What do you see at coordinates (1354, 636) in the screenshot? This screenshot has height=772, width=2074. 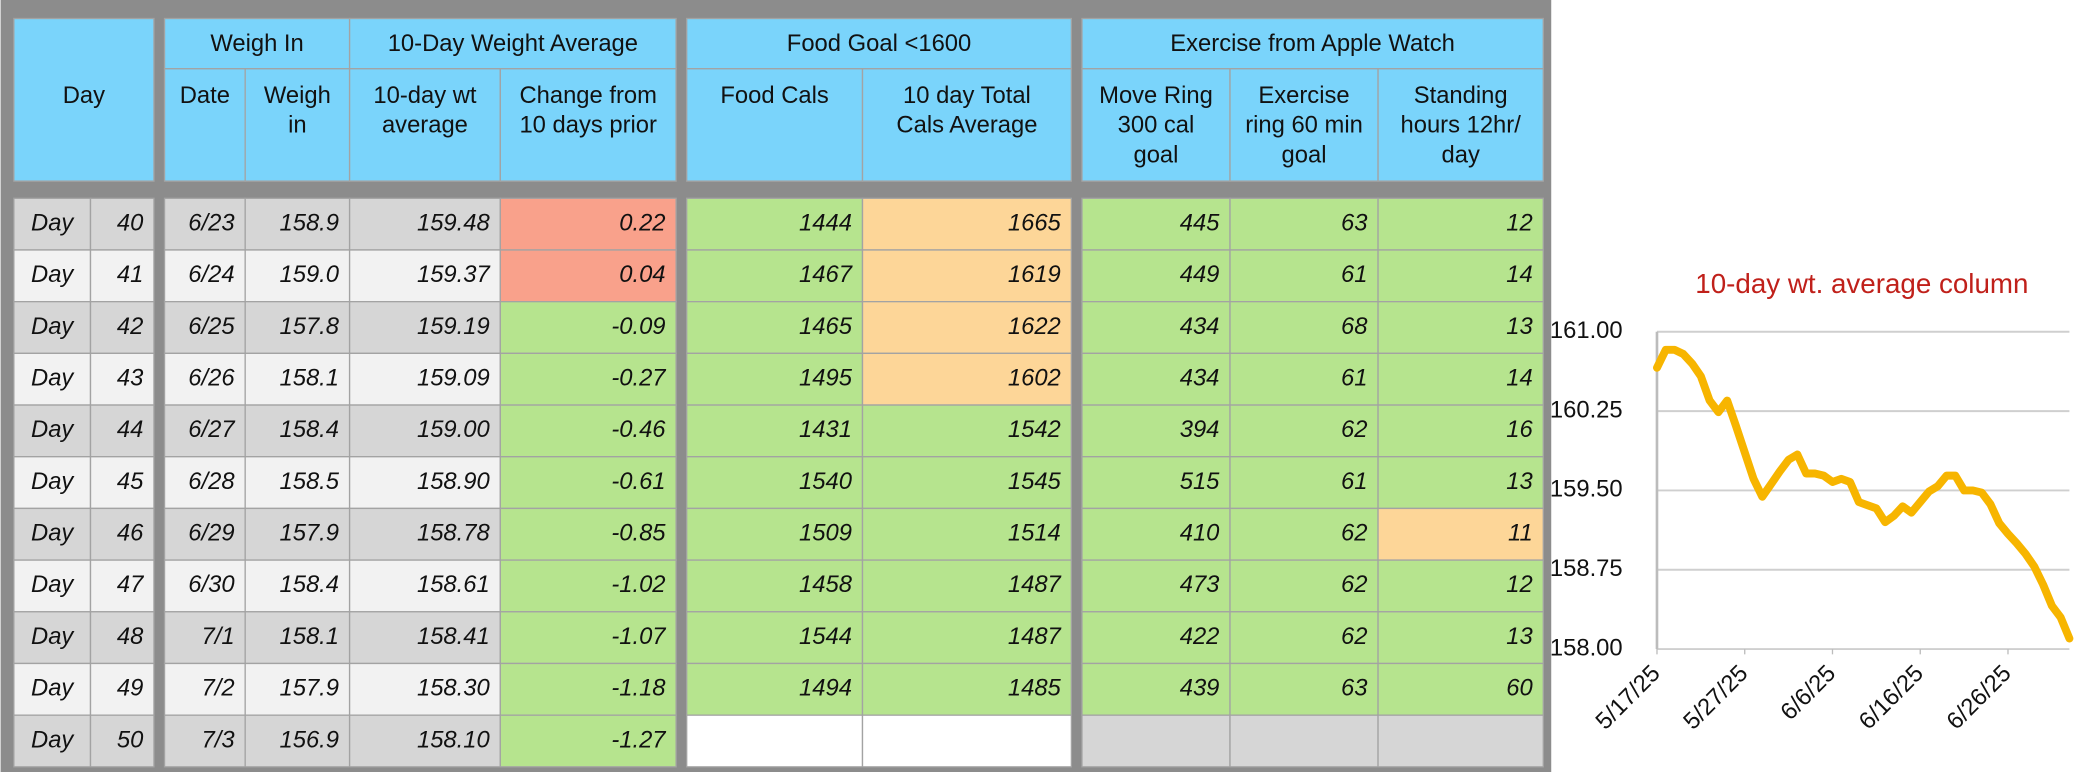 I see `cell-text: 62` at bounding box center [1354, 636].